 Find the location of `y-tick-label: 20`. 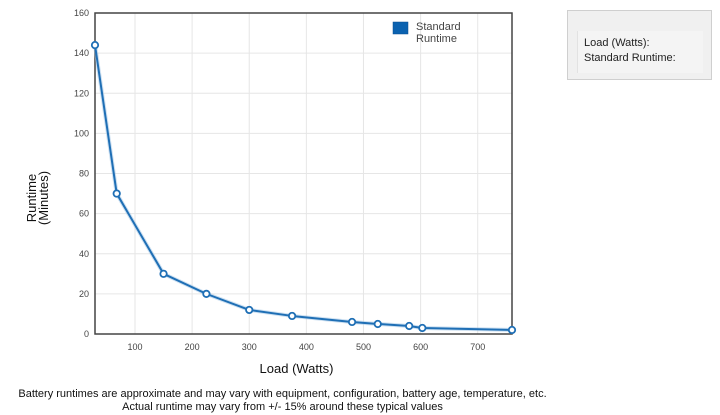

y-tick-label: 20 is located at coordinates (84, 294).